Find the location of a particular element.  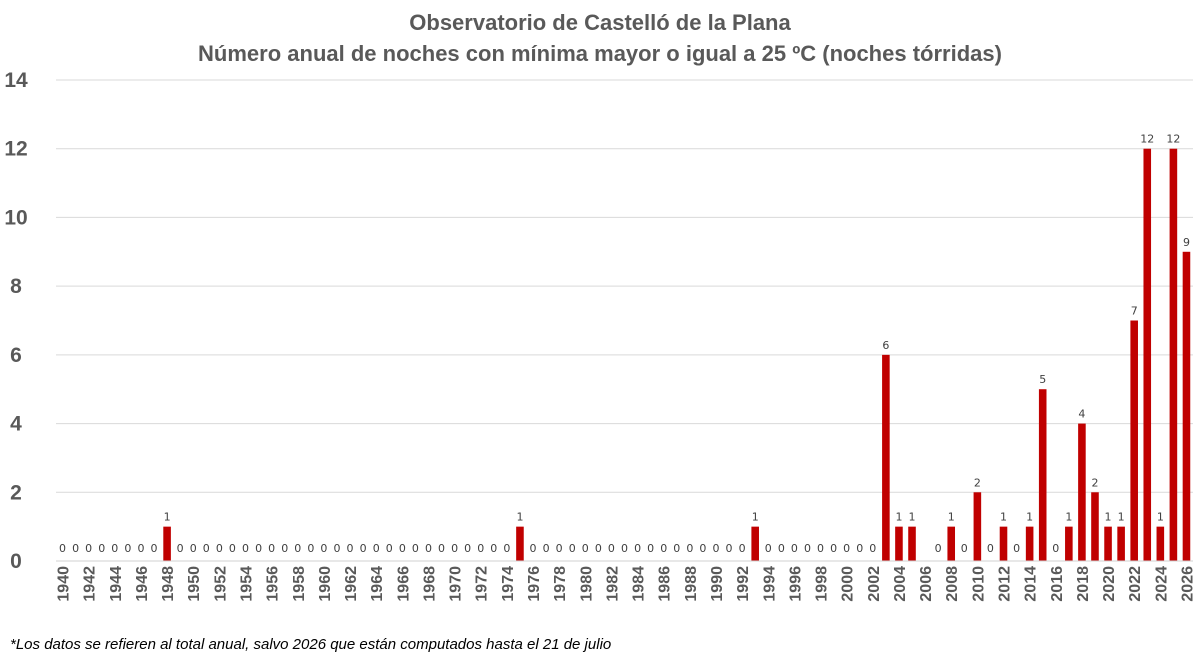

x-tick-label: 2008 is located at coordinates (952, 584).